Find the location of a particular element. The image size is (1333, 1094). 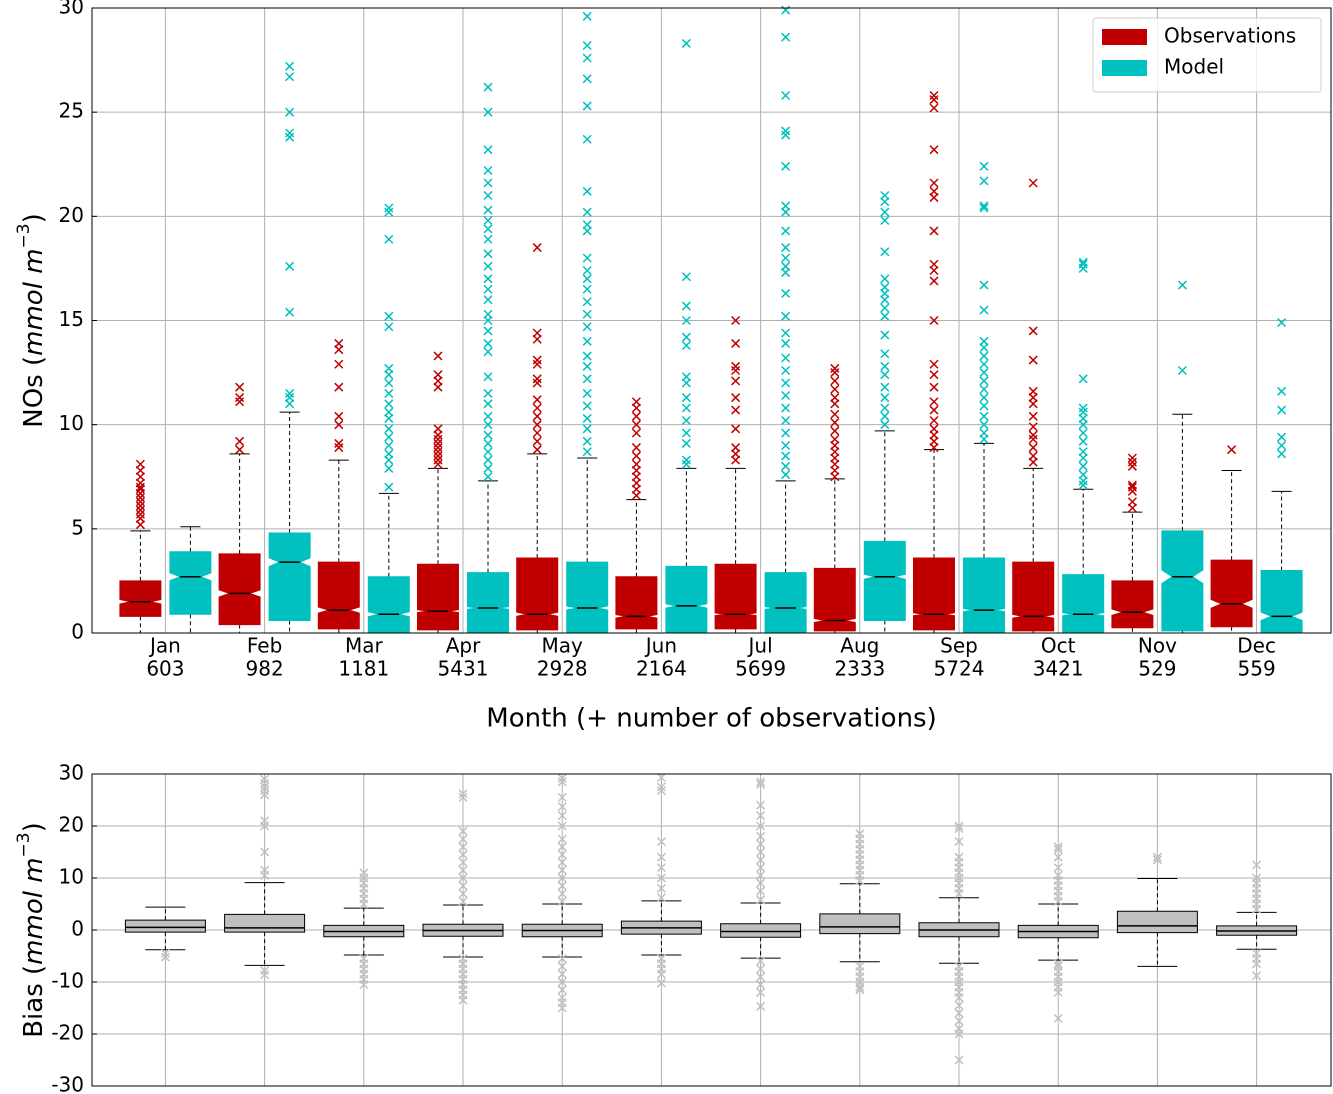

x-tick-label: Jan is located at coordinates (164, 646).